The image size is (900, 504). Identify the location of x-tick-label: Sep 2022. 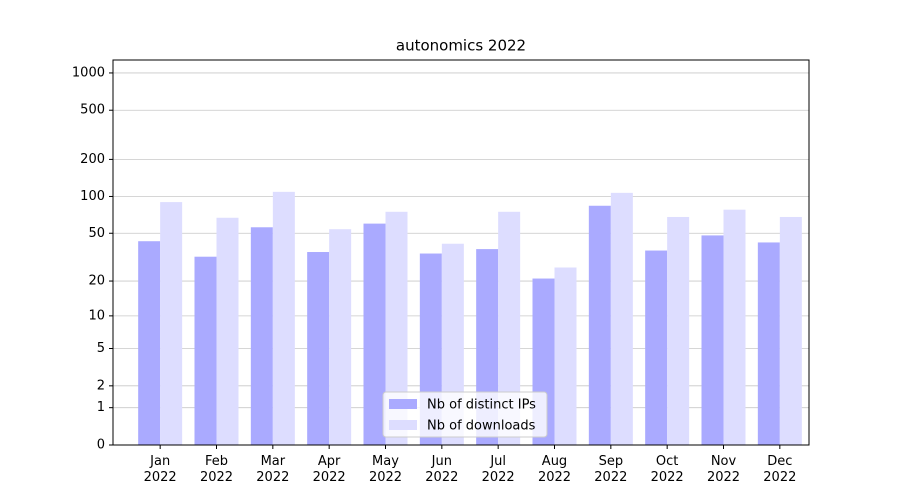
(610, 469).